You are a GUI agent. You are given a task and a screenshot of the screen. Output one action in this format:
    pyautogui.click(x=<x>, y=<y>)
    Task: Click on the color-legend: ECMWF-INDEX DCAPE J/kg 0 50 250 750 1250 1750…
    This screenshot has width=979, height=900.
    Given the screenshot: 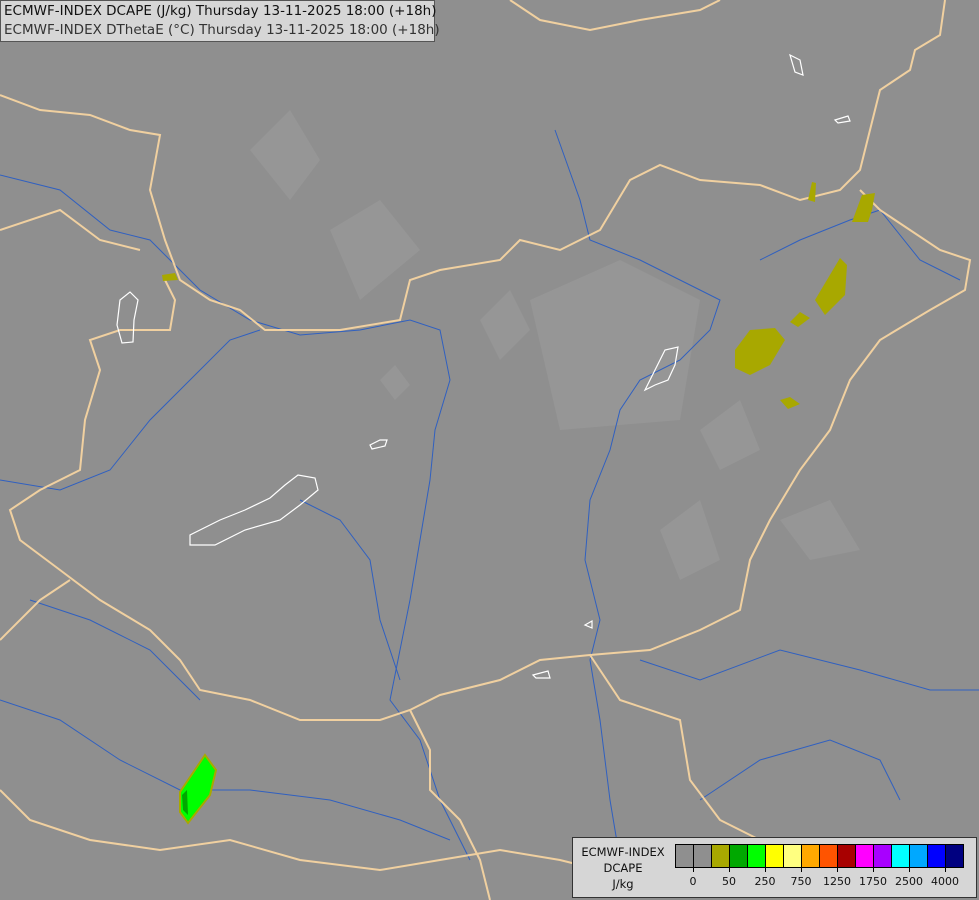 What is the action you would take?
    pyautogui.click(x=774, y=867)
    